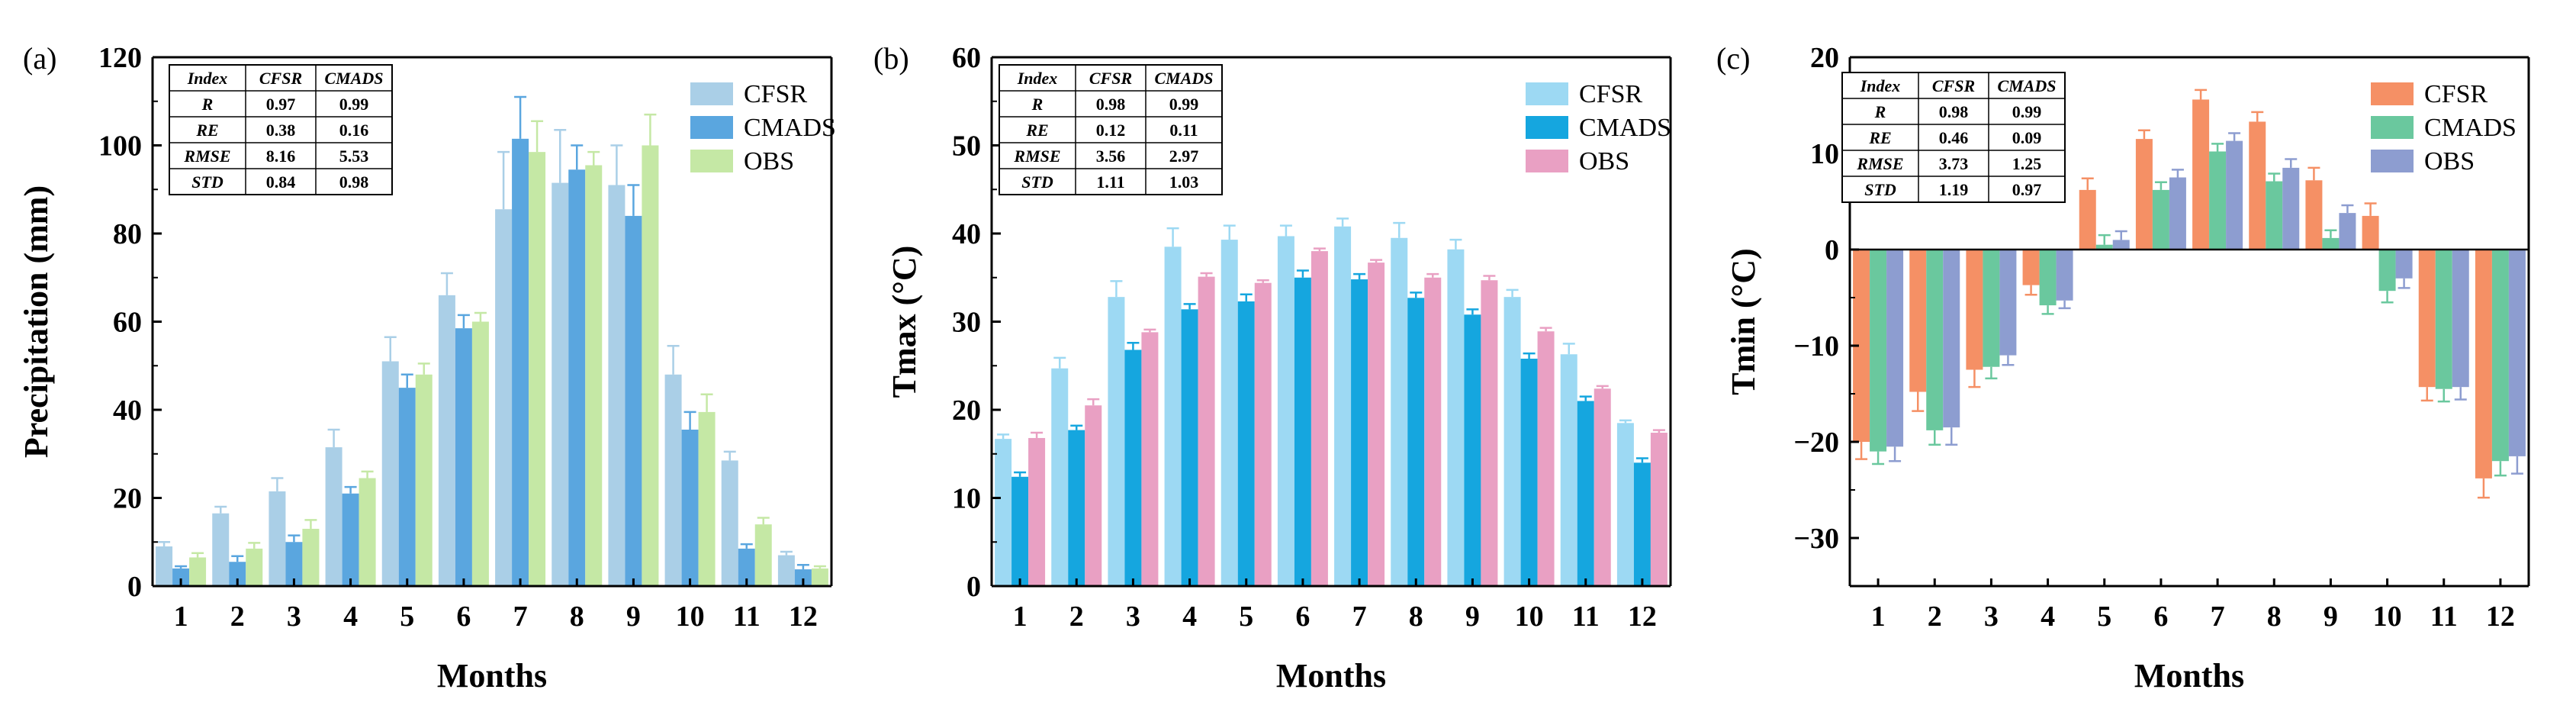 The height and width of the screenshot is (712, 2576). Describe the element at coordinates (351, 617) in the screenshot. I see `x-tick-label: 4` at that location.